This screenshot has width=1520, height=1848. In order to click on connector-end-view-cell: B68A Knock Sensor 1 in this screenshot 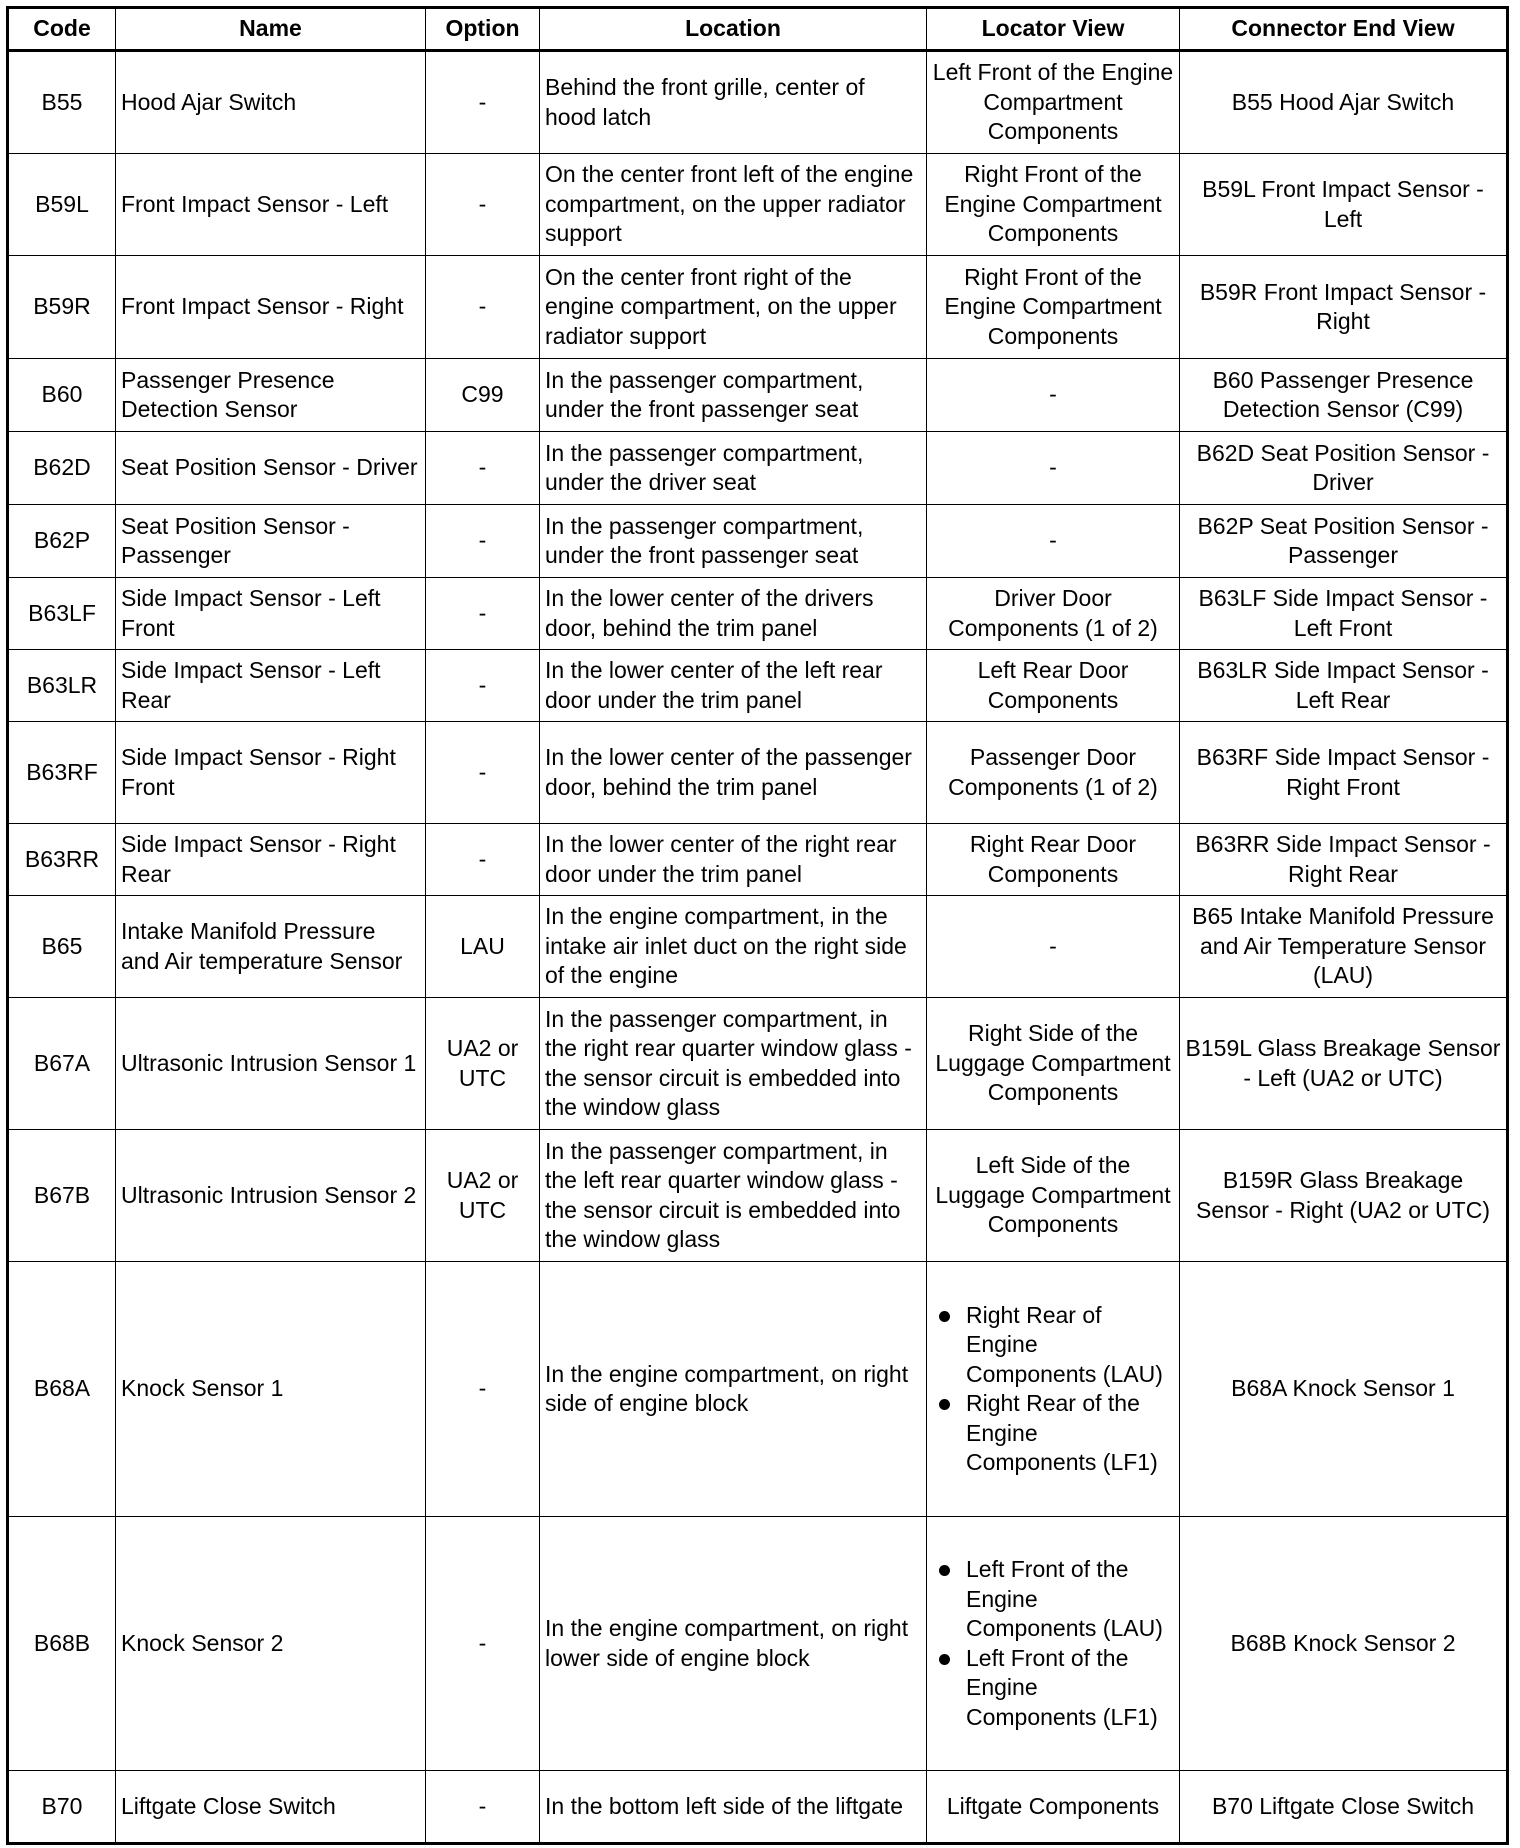, I will do `click(1343, 1389)`.